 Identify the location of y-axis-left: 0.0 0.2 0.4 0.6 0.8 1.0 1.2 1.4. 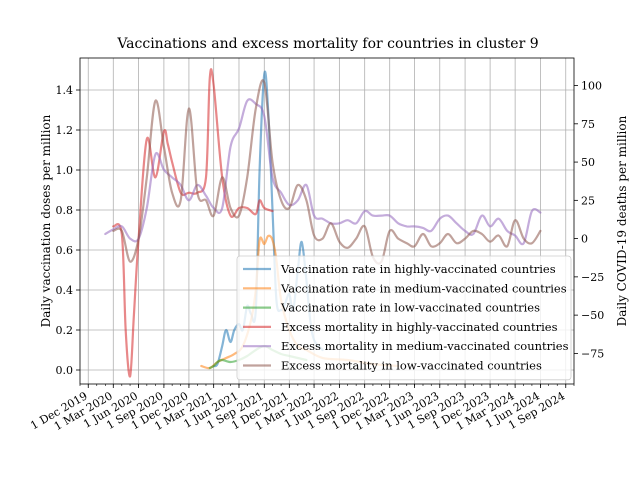
(68, 230).